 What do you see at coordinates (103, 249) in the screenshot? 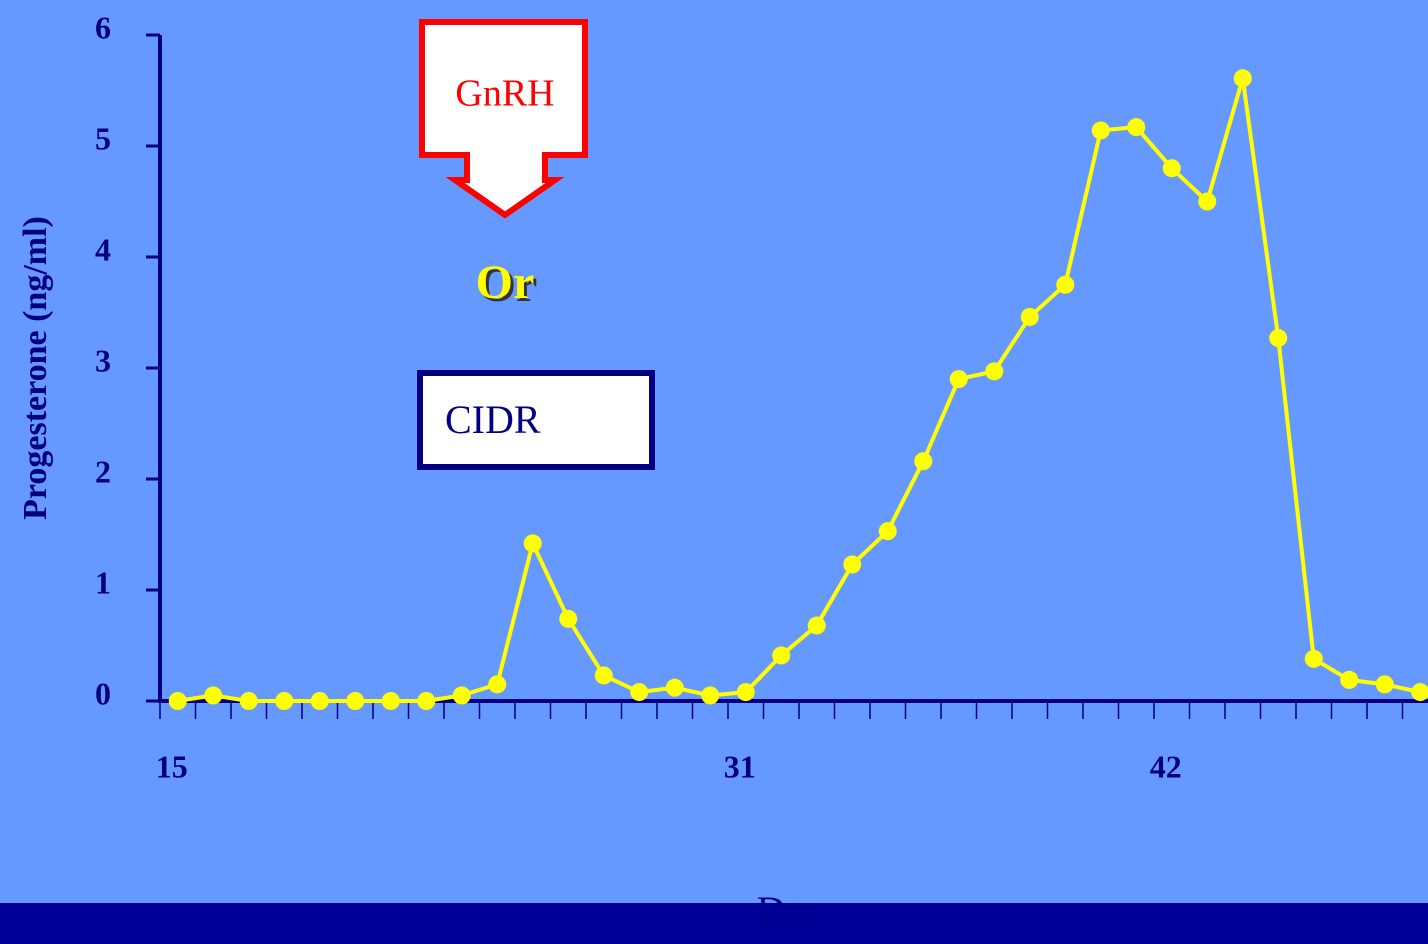
I see `y-tick-label: 4` at bounding box center [103, 249].